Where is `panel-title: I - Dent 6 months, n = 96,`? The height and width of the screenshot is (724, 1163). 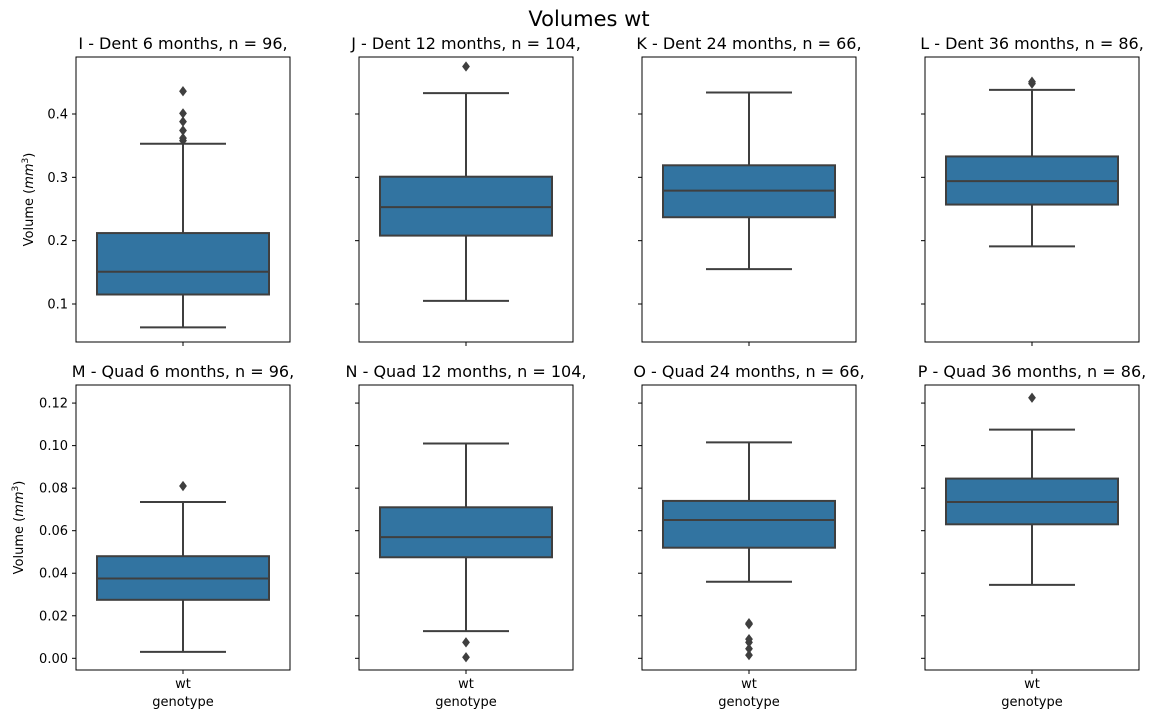 panel-title: I - Dent 6 months, n = 96, is located at coordinates (182, 43).